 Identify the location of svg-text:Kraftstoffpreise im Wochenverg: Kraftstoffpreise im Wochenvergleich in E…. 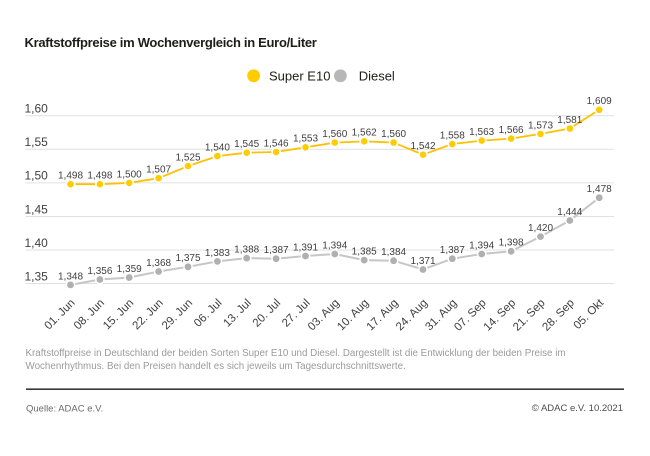
(171, 42).